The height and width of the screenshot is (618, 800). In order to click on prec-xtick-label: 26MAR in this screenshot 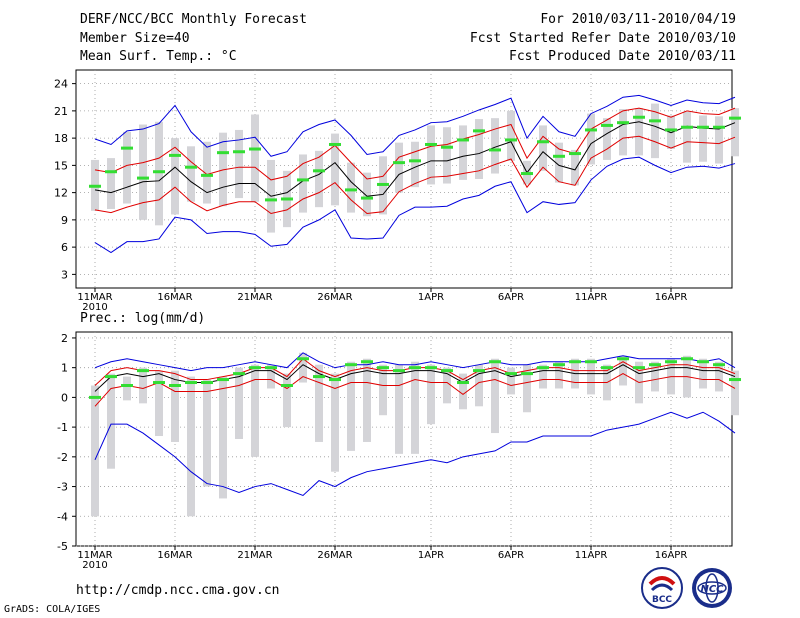, I will do `click(334, 555)`.